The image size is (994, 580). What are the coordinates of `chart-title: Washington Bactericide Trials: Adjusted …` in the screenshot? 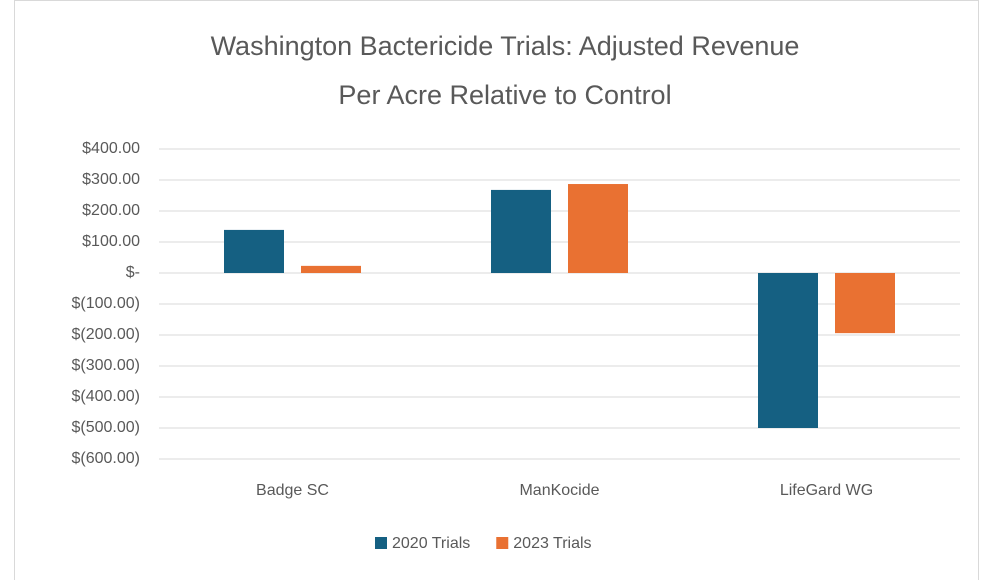 It's located at (505, 46).